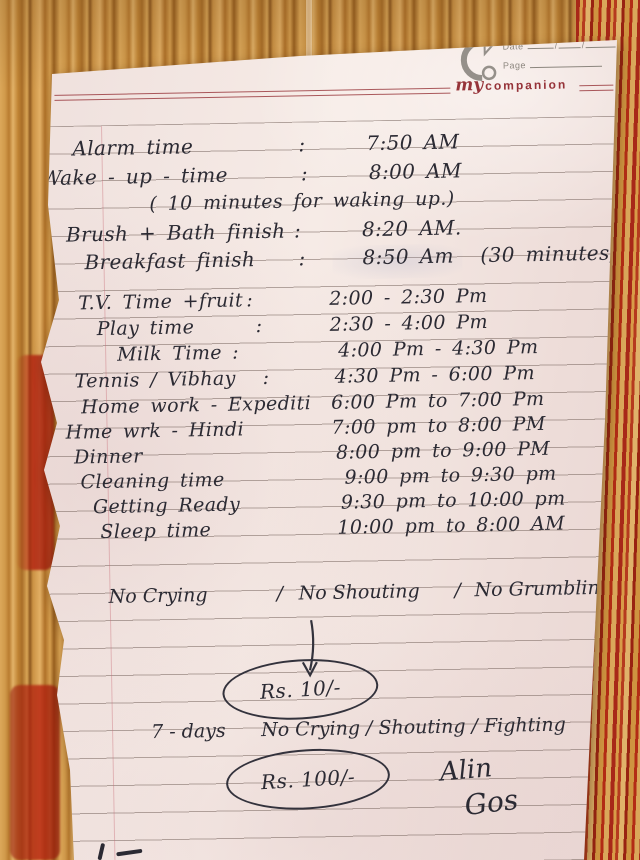 The width and height of the screenshot is (640, 860). Describe the element at coordinates (108, 457) in the screenshot. I see `activity-label: Dinner` at that location.